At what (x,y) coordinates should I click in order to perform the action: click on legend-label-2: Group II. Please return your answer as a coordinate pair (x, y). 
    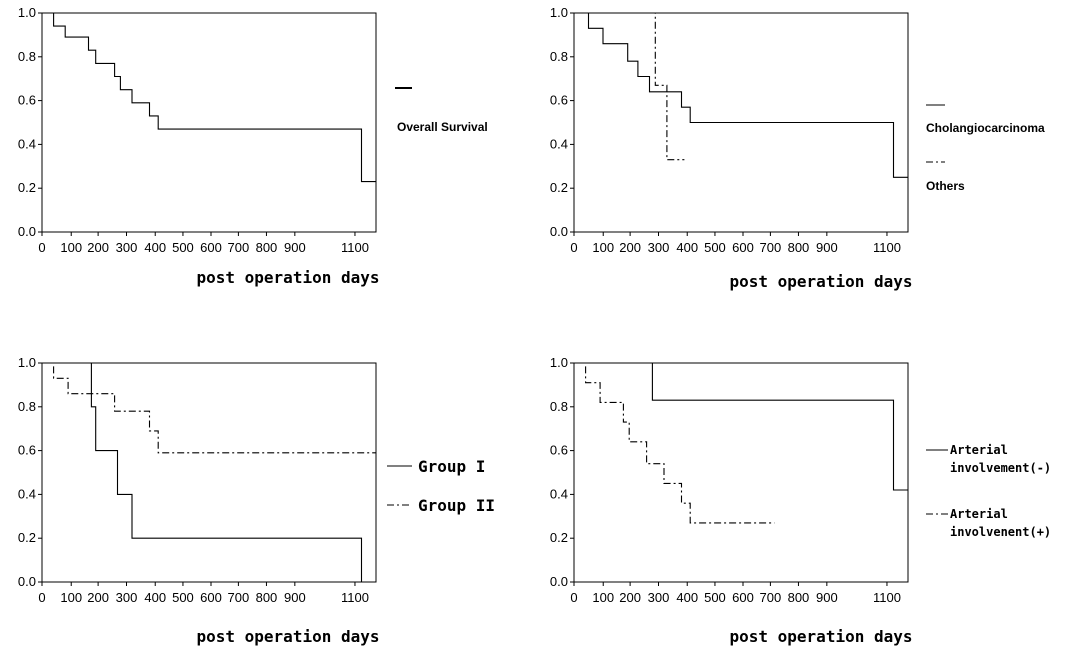
    Looking at the image, I should click on (456, 505).